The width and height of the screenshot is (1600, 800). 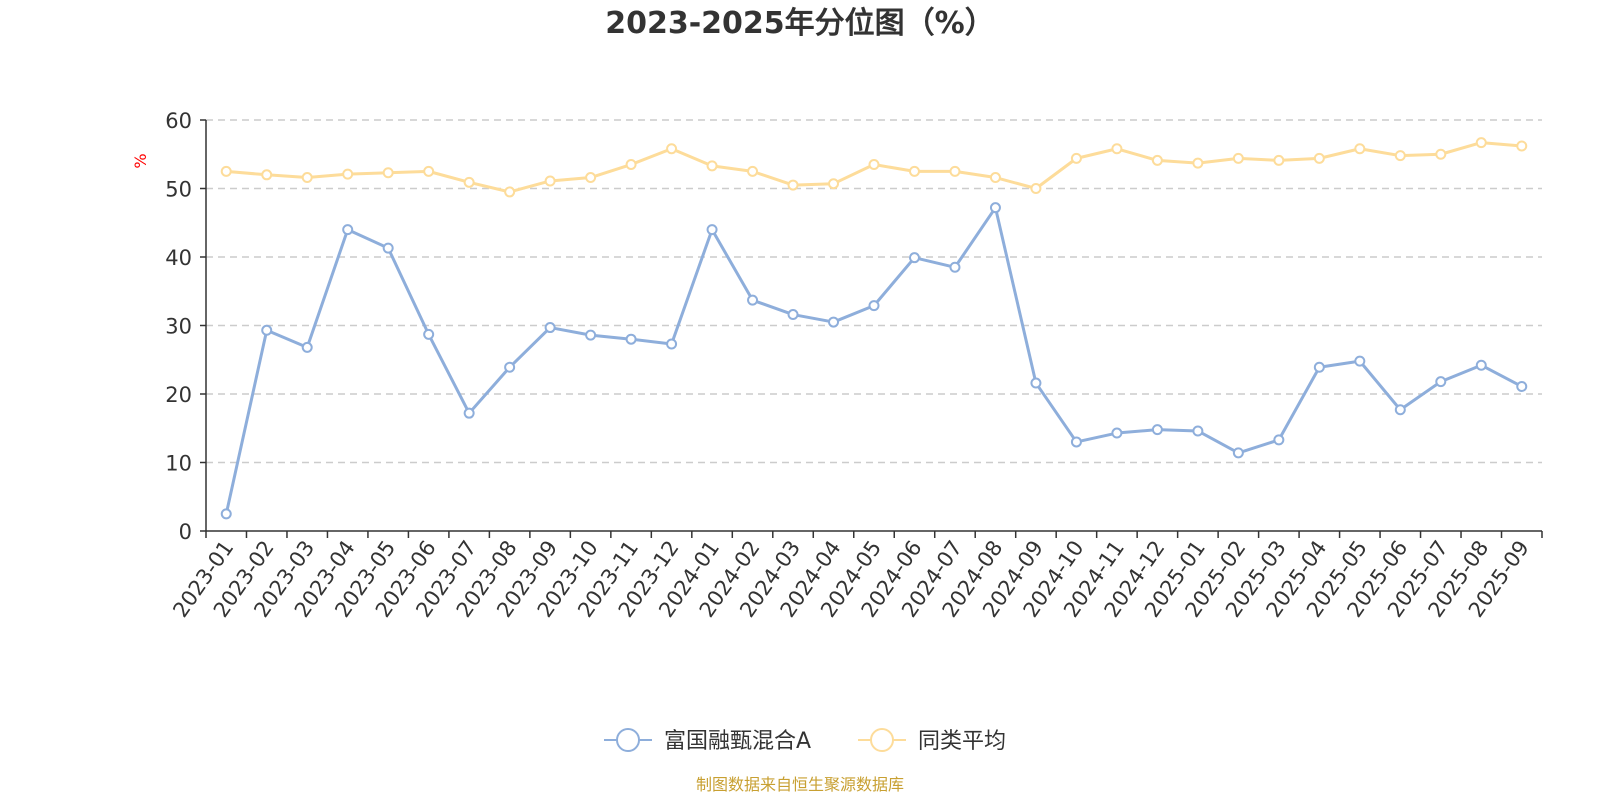 I want to click on legend: 富国融甄混合A 同类平均, so click(x=805, y=741).